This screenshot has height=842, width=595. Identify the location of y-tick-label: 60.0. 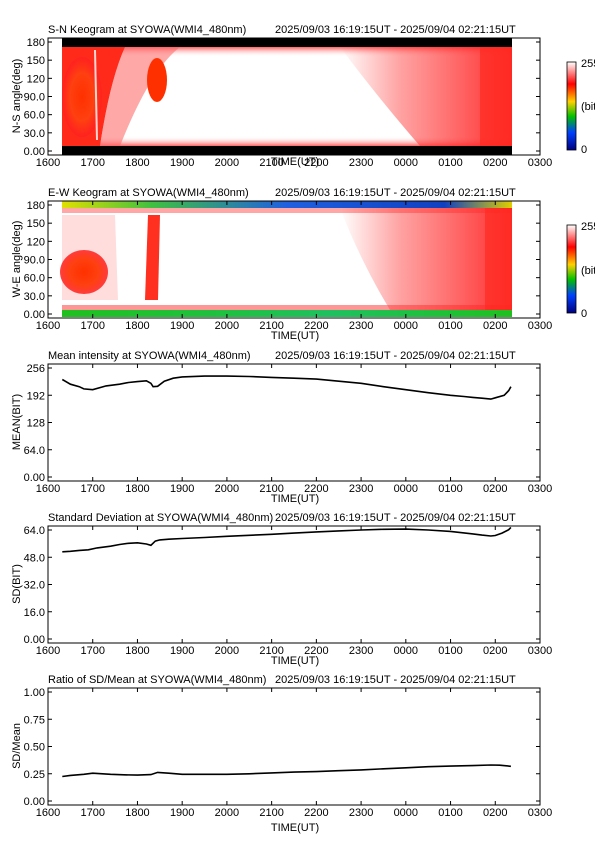
(34, 116).